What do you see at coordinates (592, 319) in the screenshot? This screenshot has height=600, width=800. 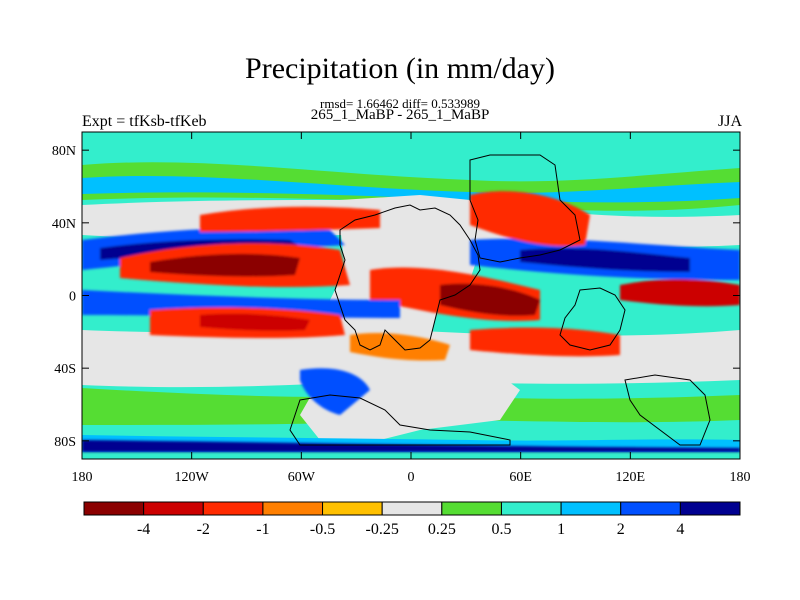 I see `coast-east` at bounding box center [592, 319].